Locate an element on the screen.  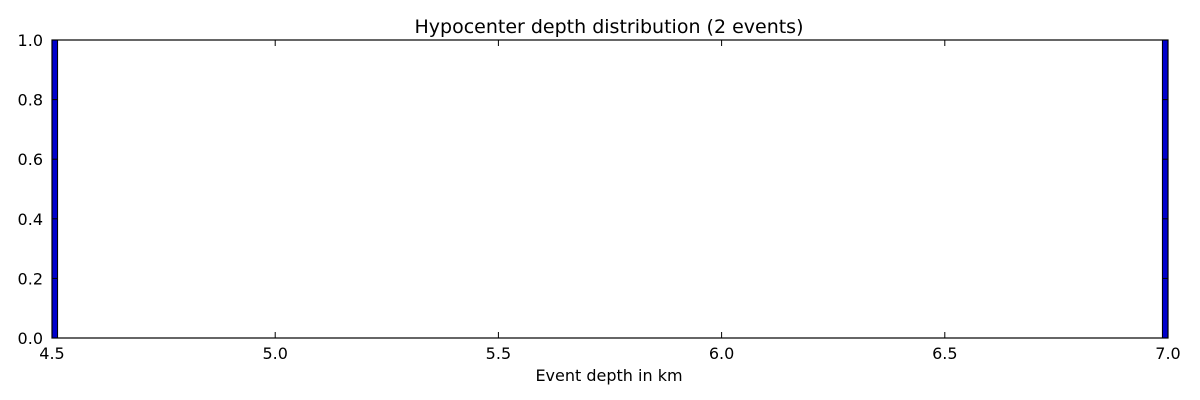
x-tick-label: 5.0 is located at coordinates (274, 353).